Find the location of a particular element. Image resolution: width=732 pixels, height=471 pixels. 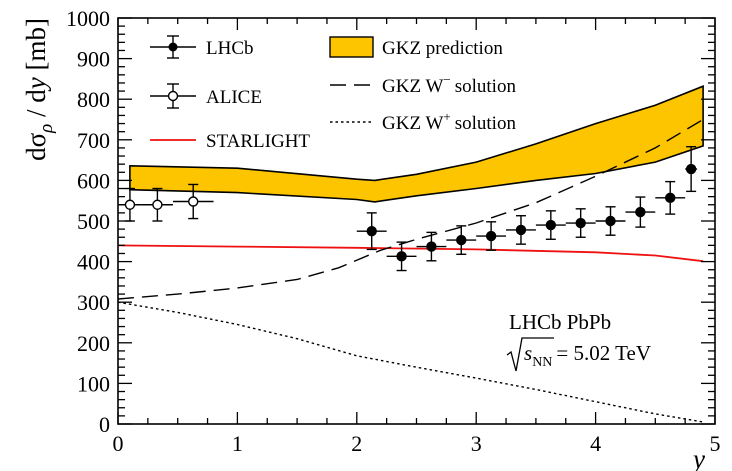

y-tick-label: 1000 is located at coordinates (88, 18).